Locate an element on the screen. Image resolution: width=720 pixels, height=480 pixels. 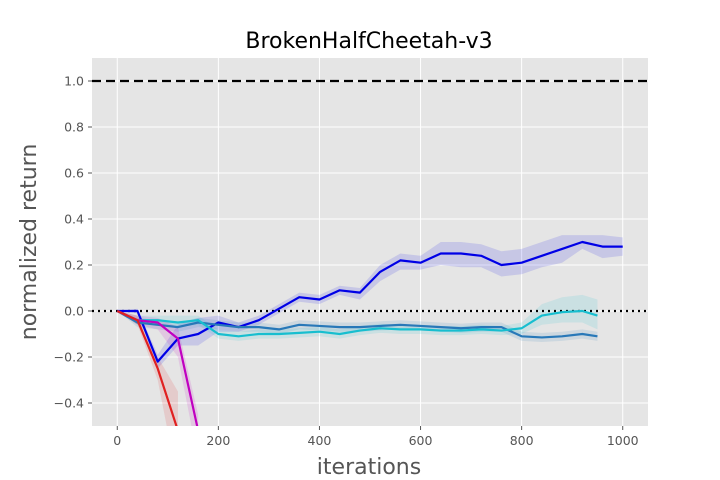
y-tick-label: 0.4 is located at coordinates (74, 219).